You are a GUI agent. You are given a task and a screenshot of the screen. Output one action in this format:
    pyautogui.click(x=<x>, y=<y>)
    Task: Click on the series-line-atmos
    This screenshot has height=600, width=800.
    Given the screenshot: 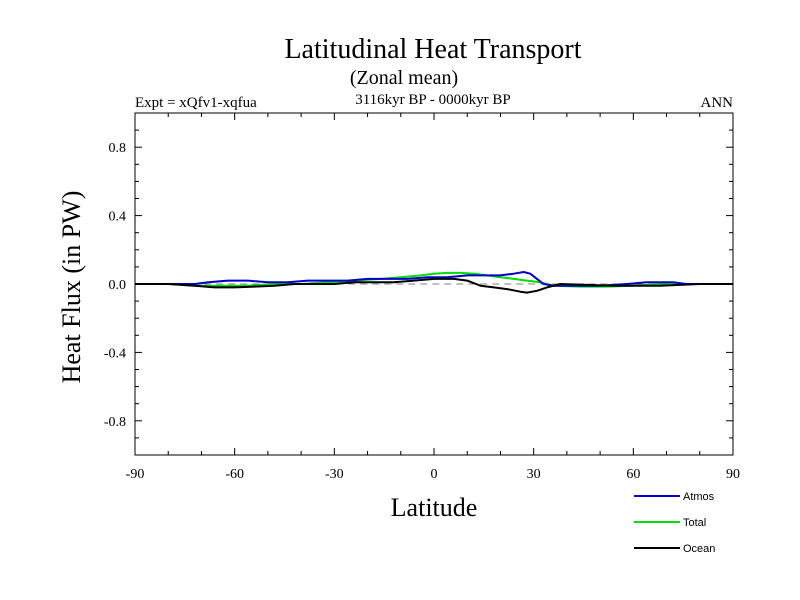 What is the action you would take?
    pyautogui.click(x=434, y=279)
    